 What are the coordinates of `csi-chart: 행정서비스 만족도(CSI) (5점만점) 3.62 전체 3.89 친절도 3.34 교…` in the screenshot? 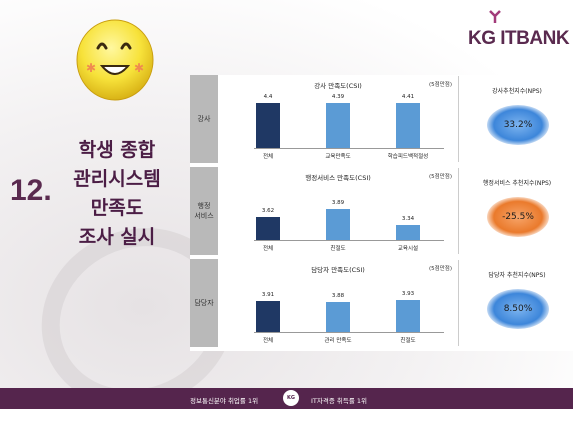 It's located at (338, 211).